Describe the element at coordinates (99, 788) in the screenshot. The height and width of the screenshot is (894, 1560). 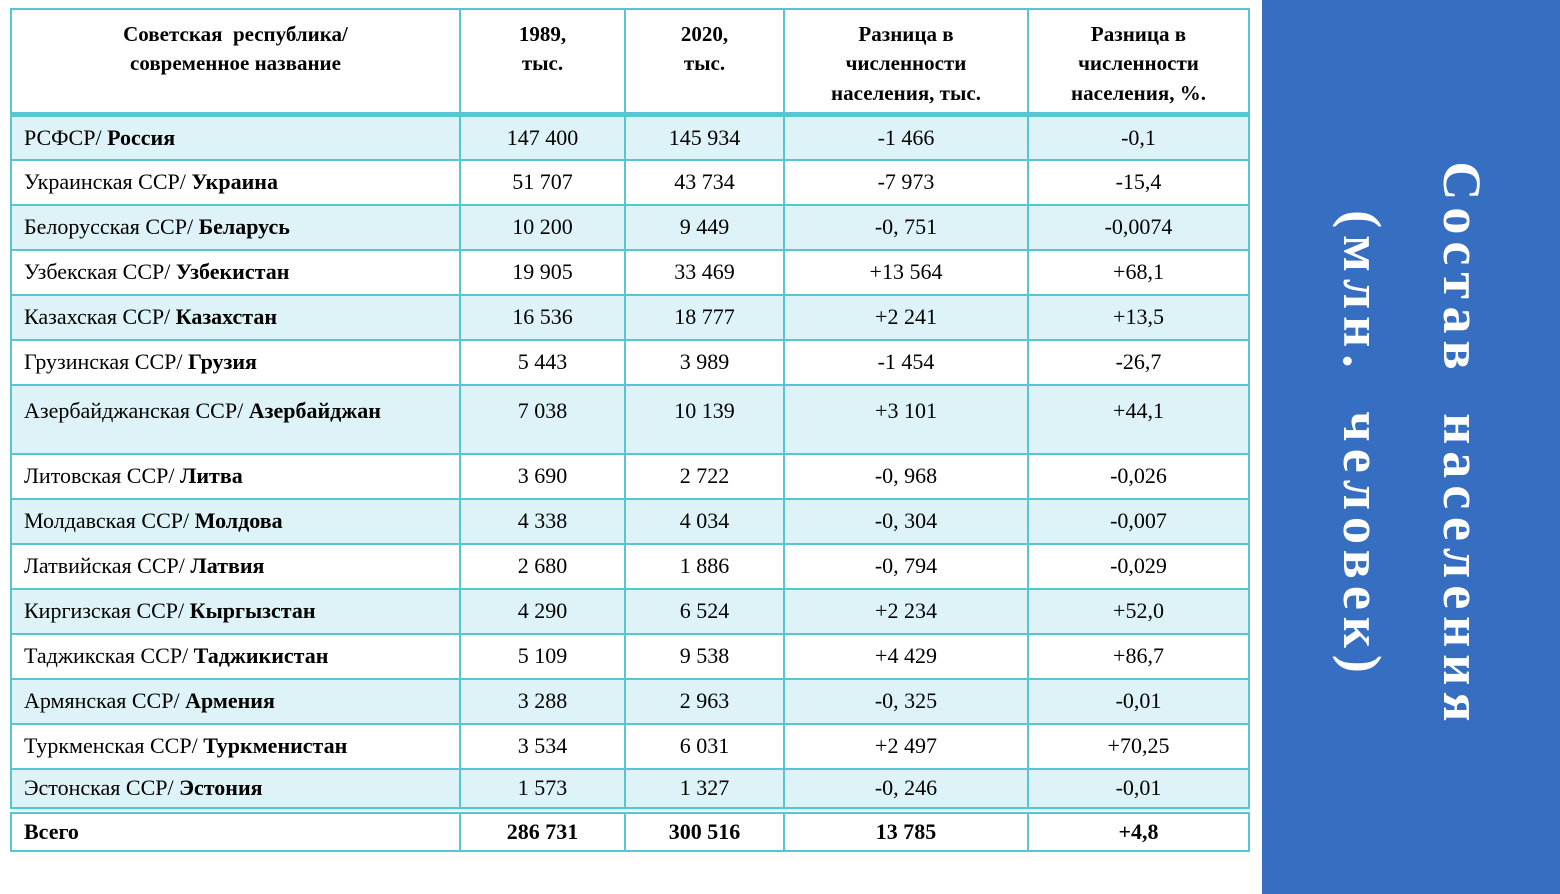
I see `soviet-name: Эстонская ССР/` at that location.